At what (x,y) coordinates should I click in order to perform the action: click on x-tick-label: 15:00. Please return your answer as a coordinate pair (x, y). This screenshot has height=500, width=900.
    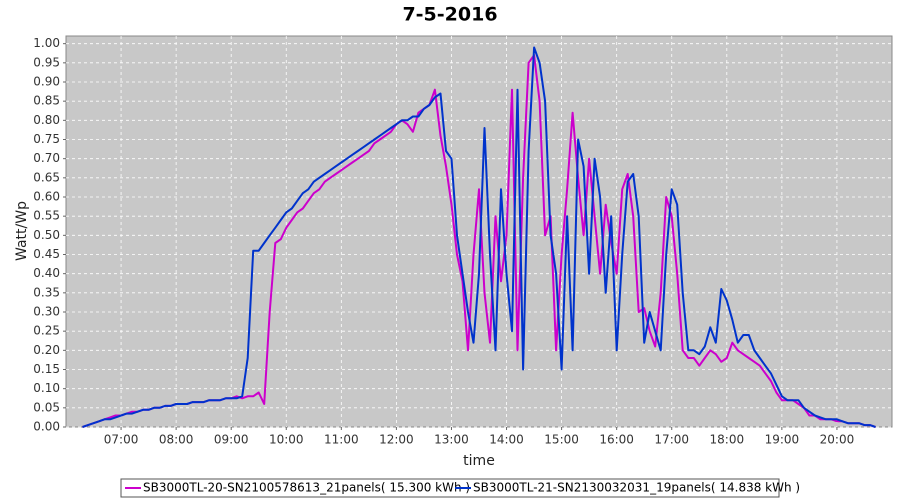
    Looking at the image, I should click on (561, 440).